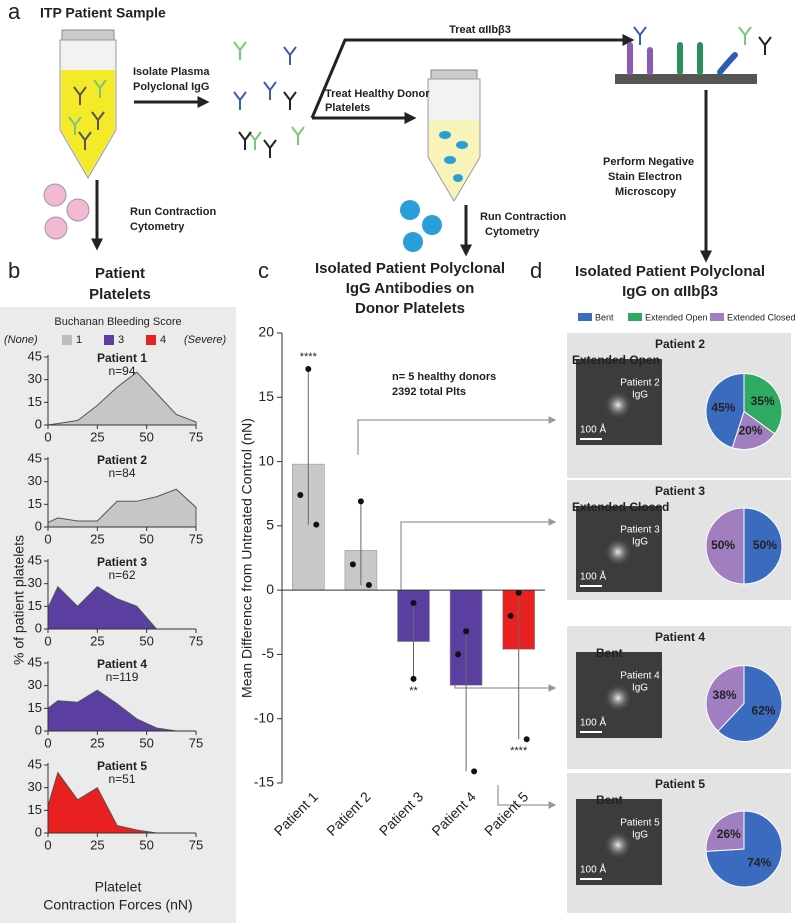 The height and width of the screenshot is (923, 799). Describe the element at coordinates (268, 653) in the screenshot. I see `y-tick-label: -5` at that location.